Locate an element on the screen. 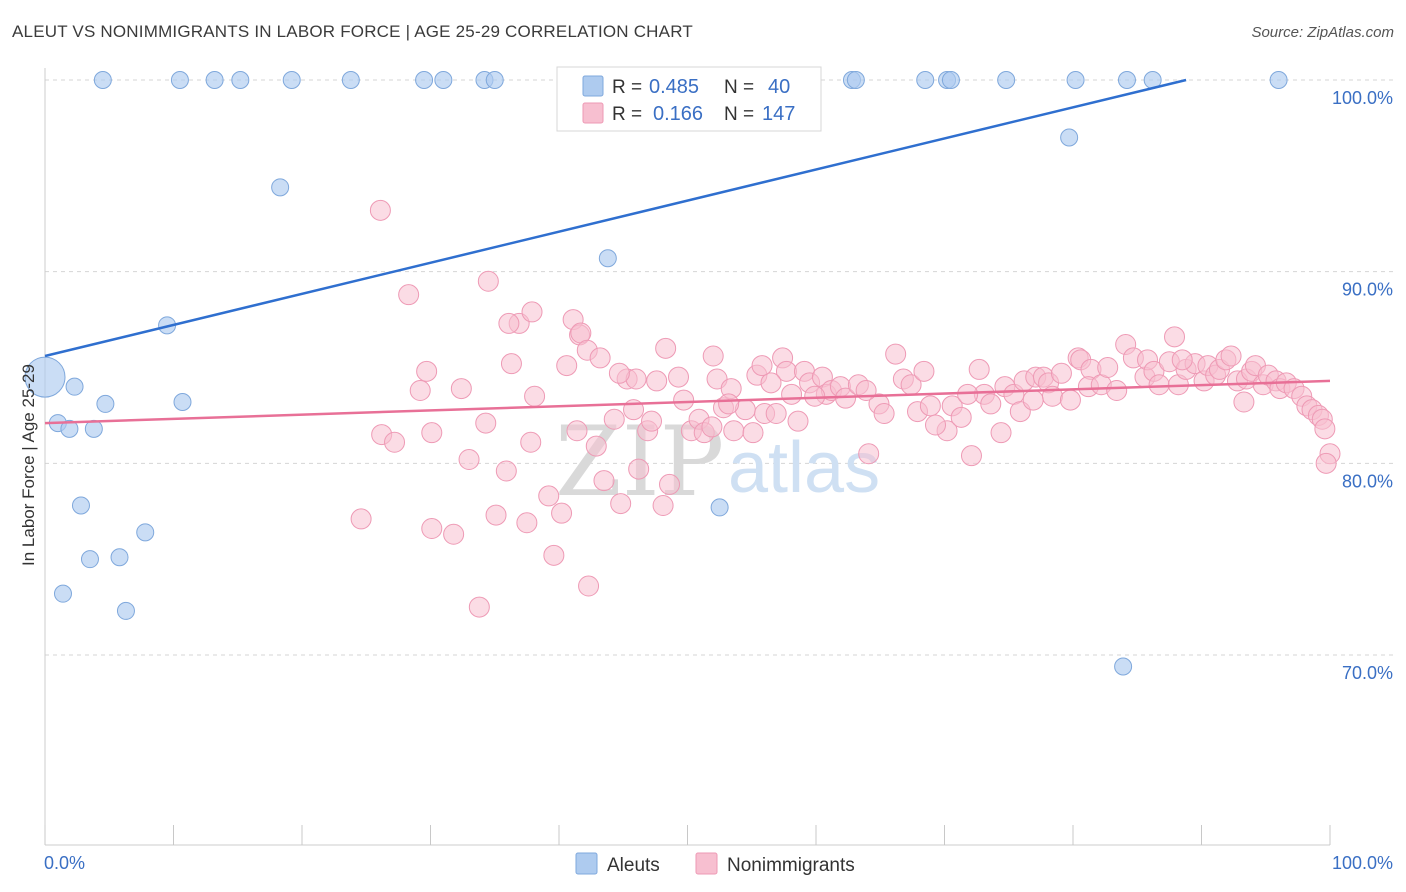  y-tick-label: 90.0% is located at coordinates (1367, 290).